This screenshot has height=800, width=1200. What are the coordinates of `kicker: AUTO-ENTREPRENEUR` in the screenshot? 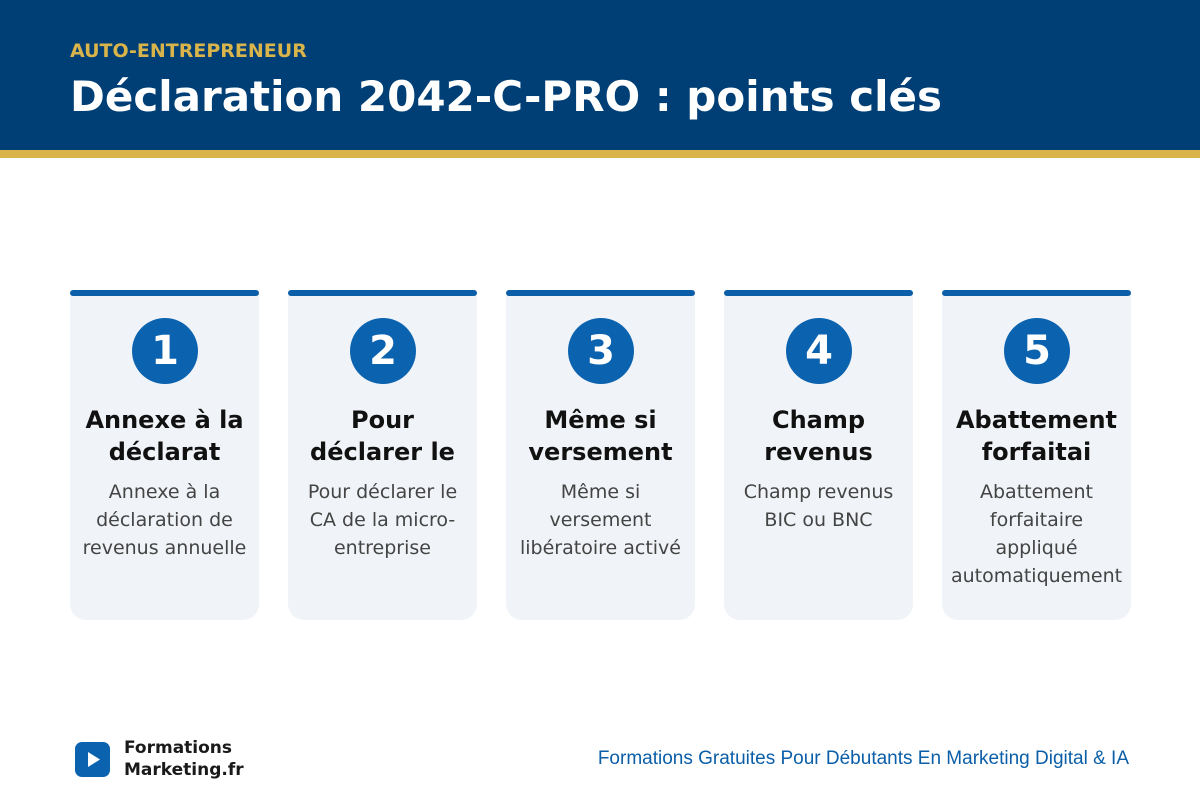 It's located at (188, 51).